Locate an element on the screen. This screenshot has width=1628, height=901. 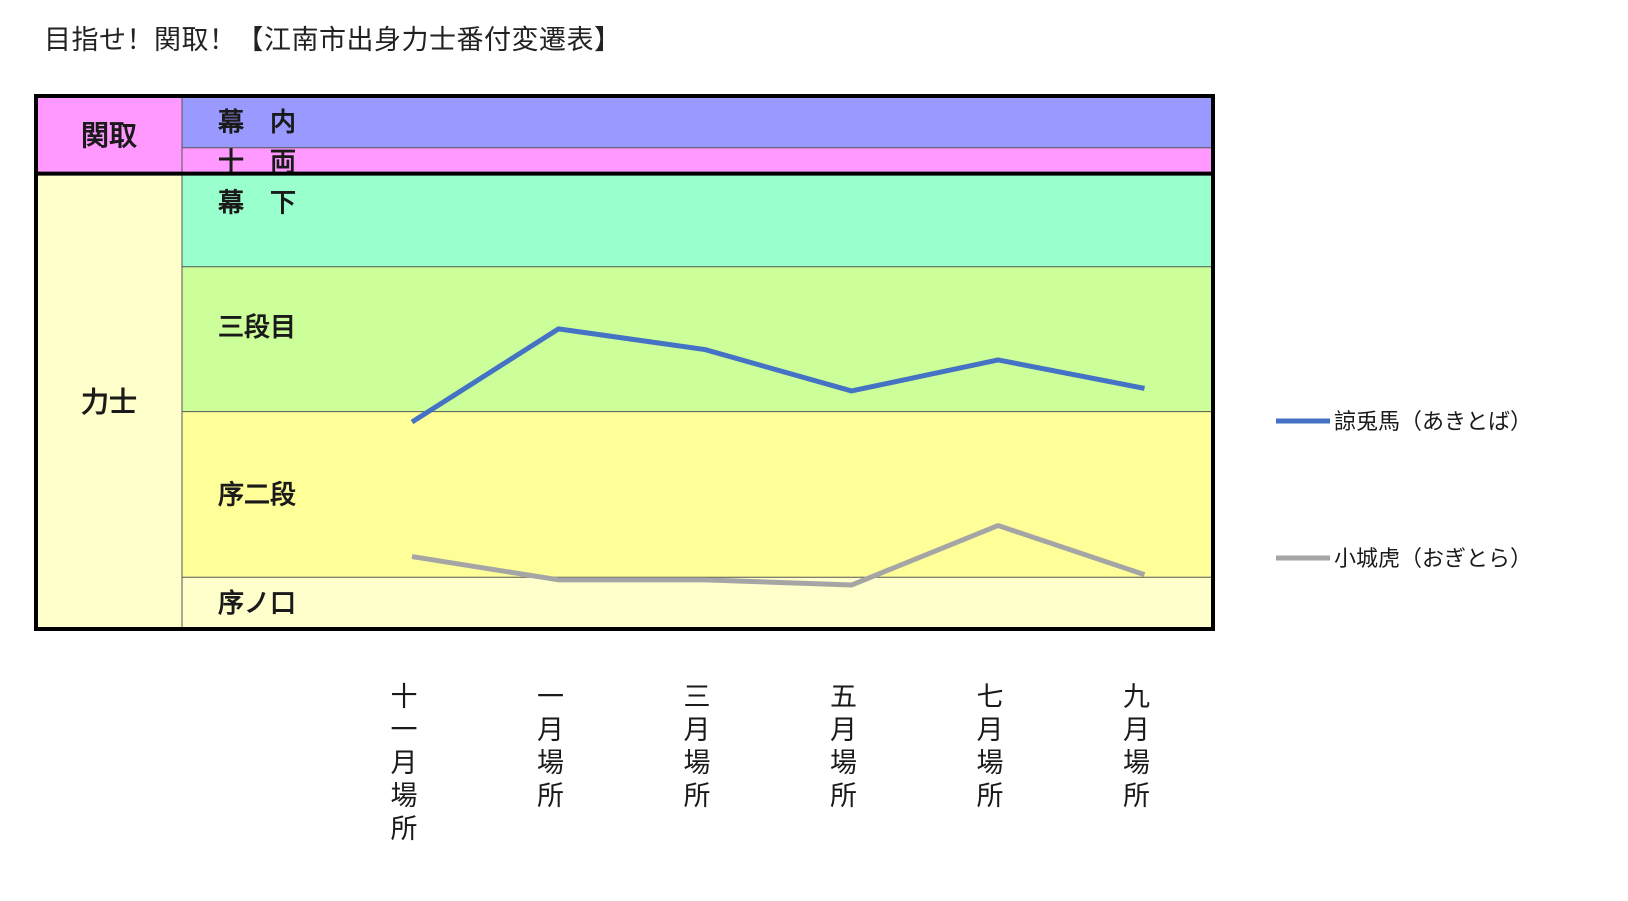
legend-entry-0: 諒兎馬（あきとば） is located at coordinates (1433, 422).